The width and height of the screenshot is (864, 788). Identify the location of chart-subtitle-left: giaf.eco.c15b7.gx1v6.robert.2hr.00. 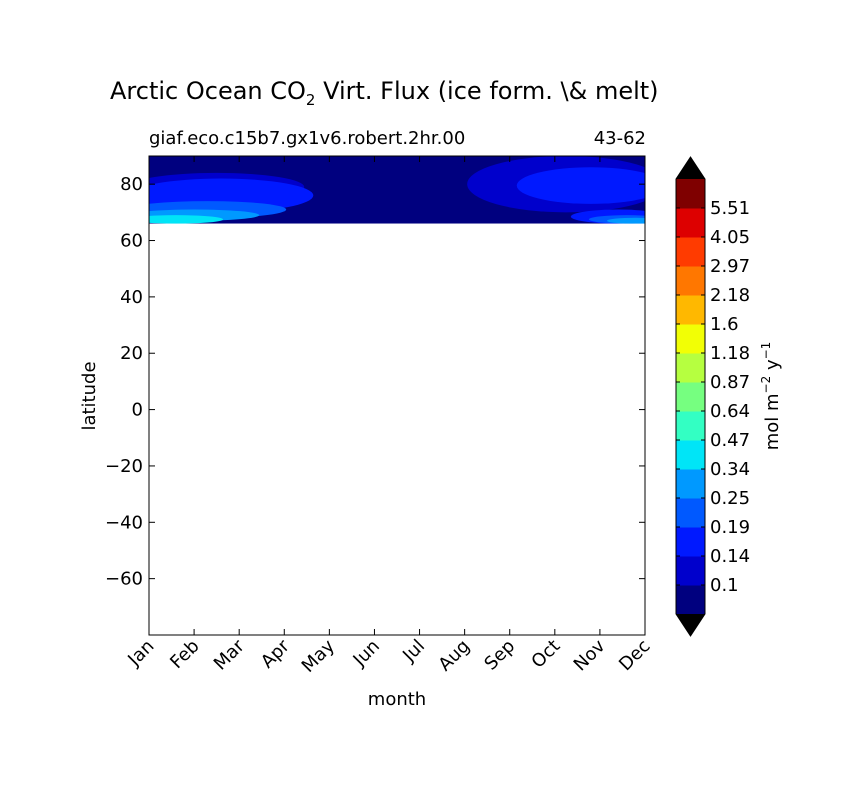
(307, 138).